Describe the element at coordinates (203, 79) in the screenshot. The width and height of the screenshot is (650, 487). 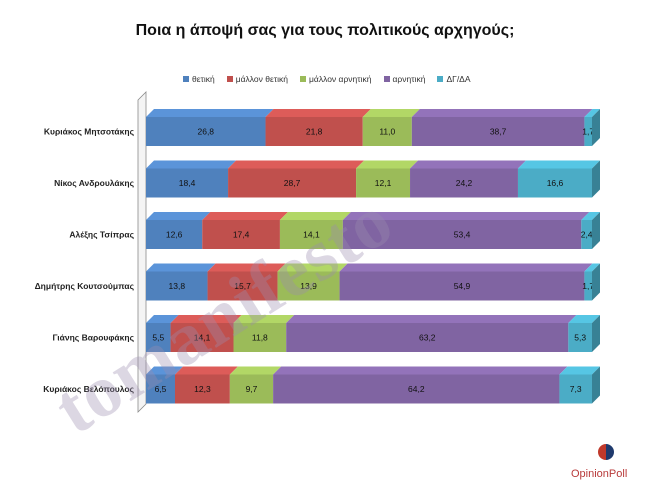
I see `legend-label: θετική` at that location.